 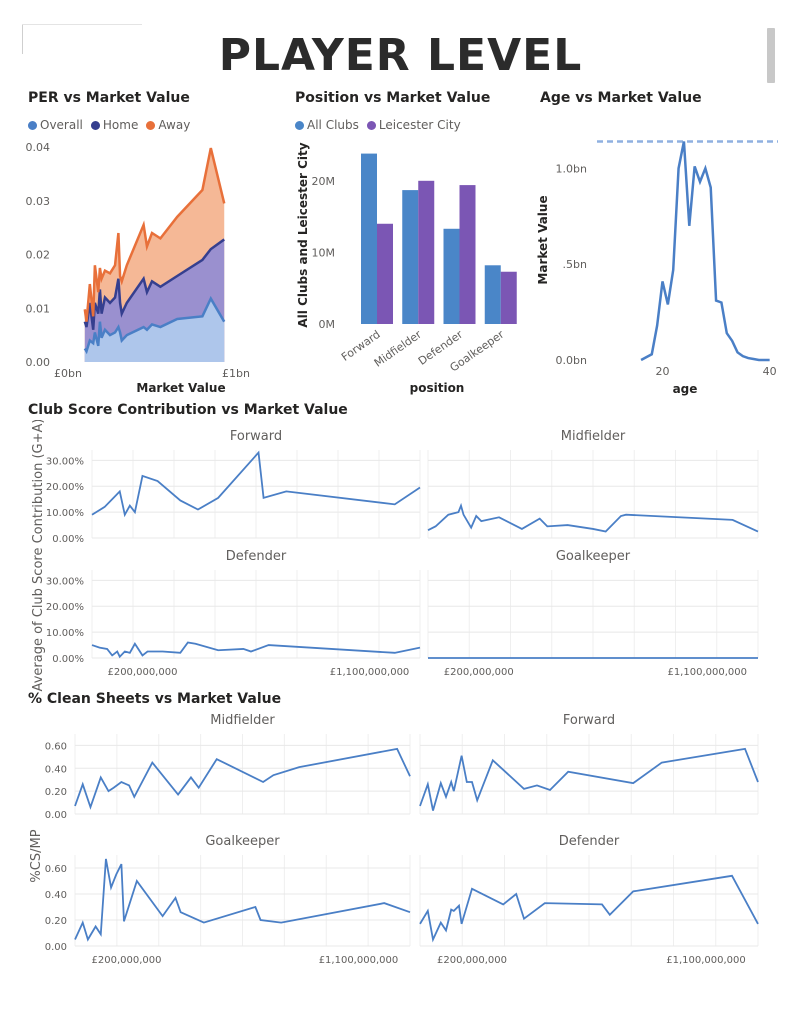 I want to click on legend-label: Away, so click(x=174, y=125).